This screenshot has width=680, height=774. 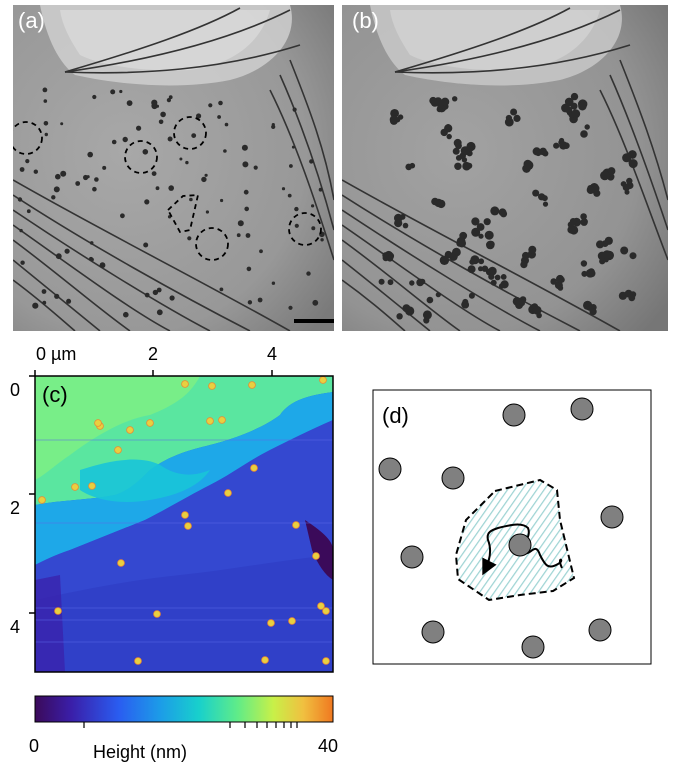 What do you see at coordinates (395, 415) in the screenshot?
I see `panel-d-label: (d)` at bounding box center [395, 415].